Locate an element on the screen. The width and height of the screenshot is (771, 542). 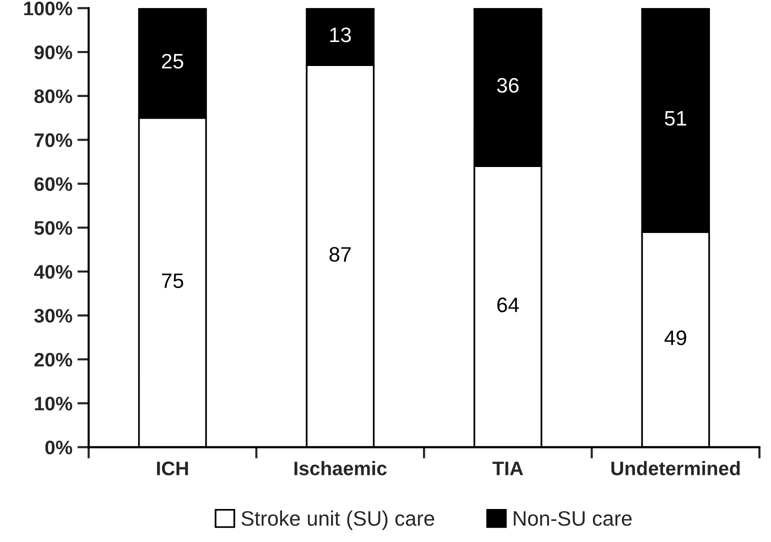
data-label: 25 is located at coordinates (173, 61).